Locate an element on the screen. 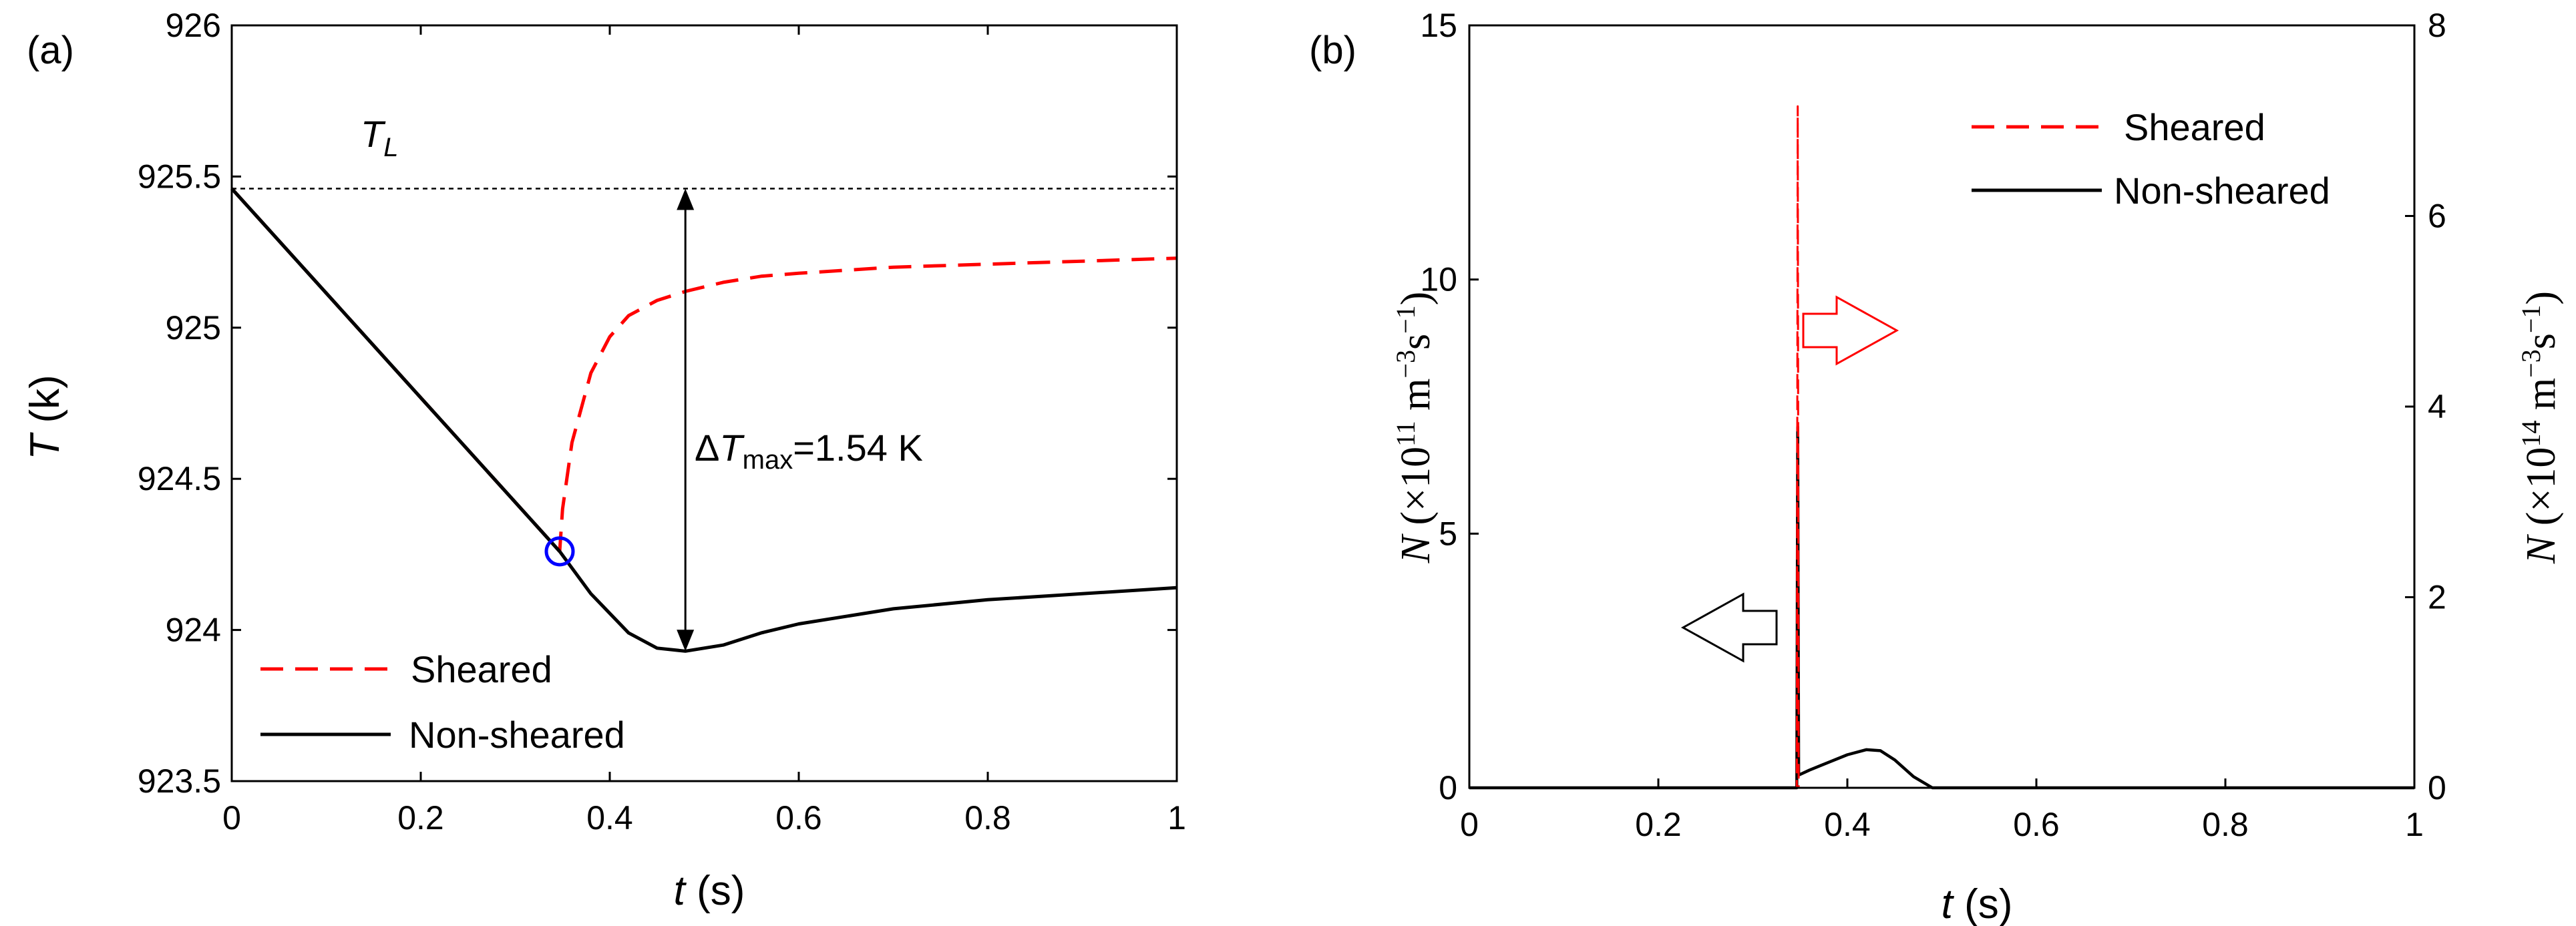  legend-b-sheared-label: Sheared is located at coordinates (2194, 127).